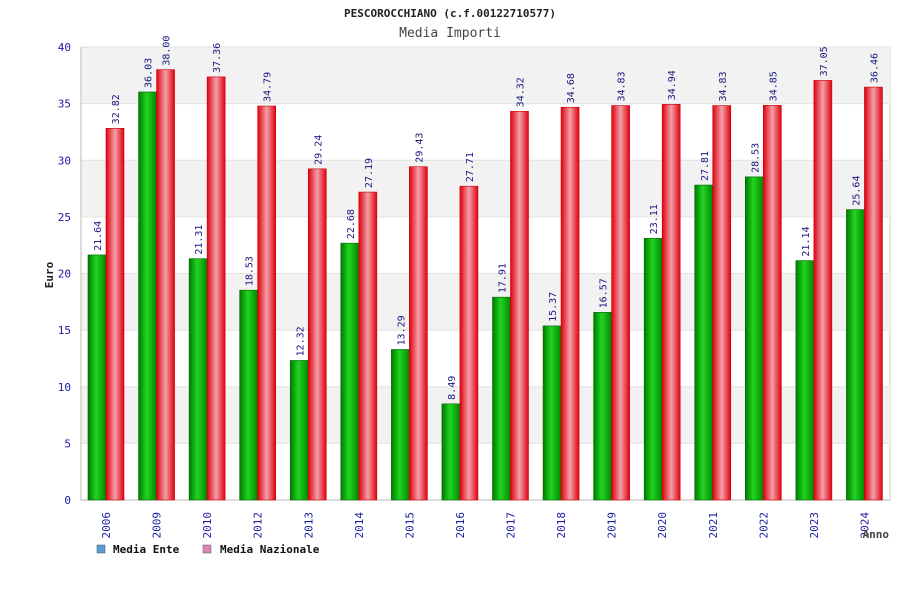 This screenshot has height=605, width=900. I want to click on y-tick-label: 30, so click(64, 160).